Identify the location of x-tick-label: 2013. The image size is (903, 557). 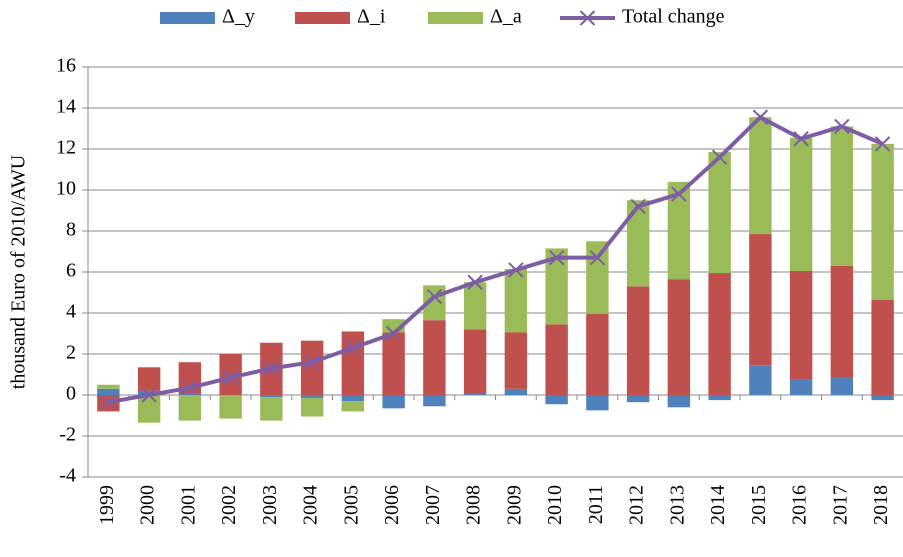
(677, 505).